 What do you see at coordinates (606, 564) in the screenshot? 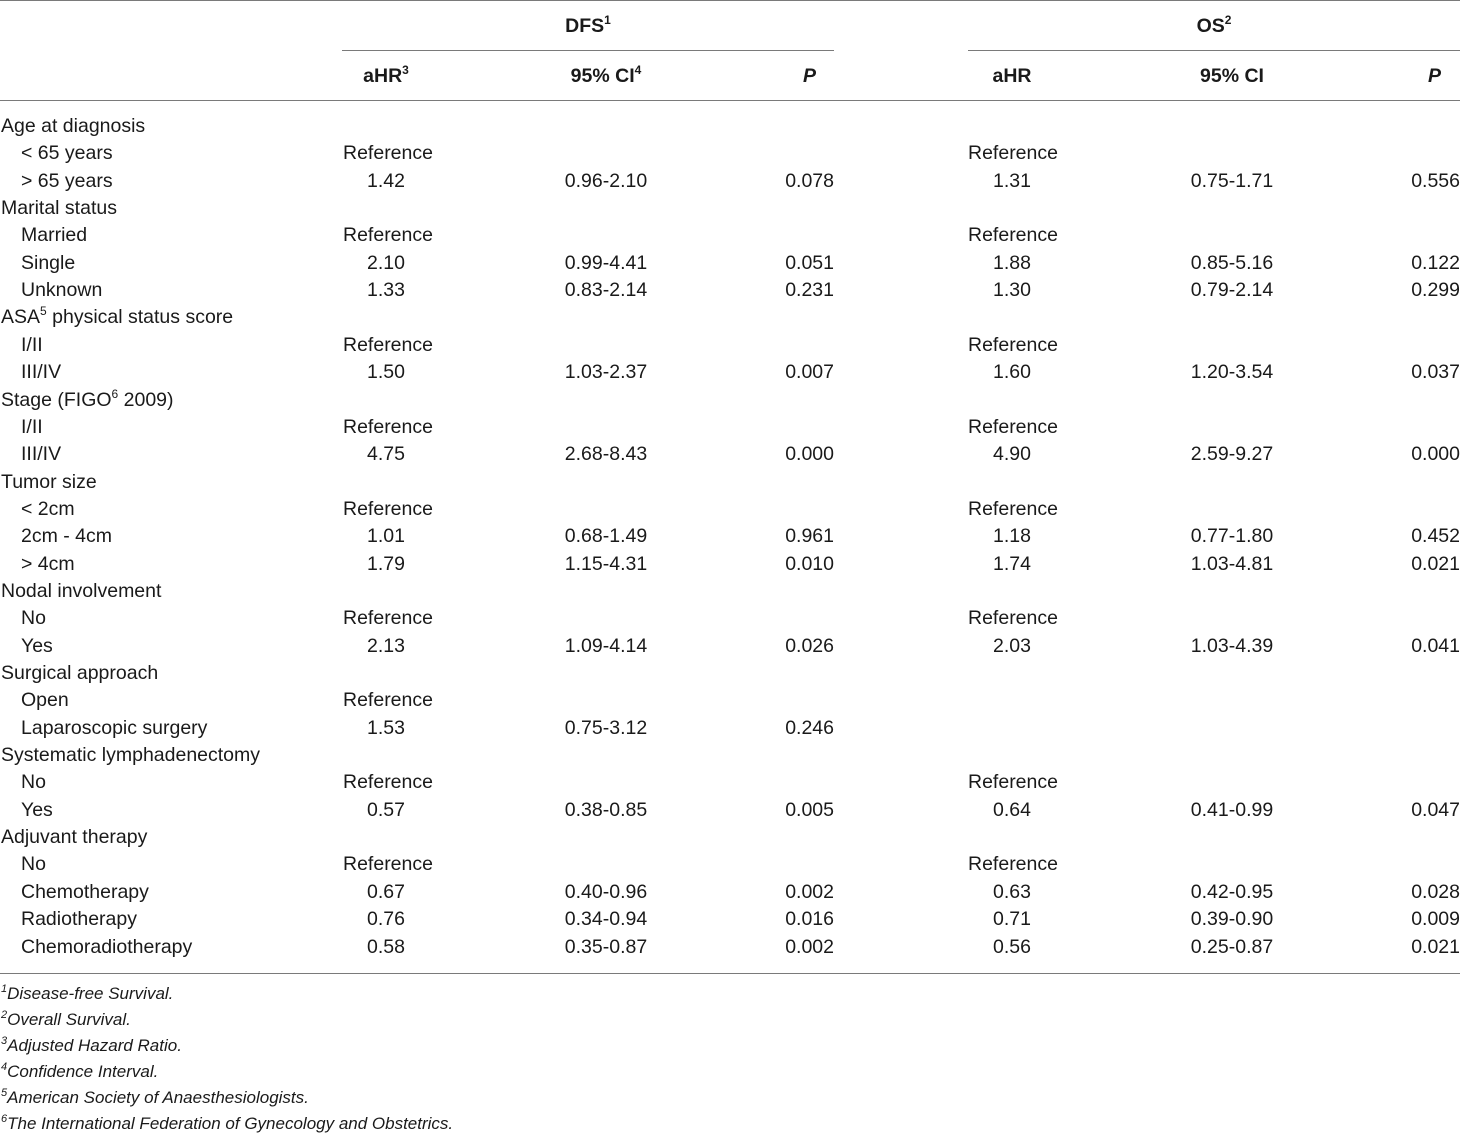
I see `dfs-ci-cell: 1.15-4.31` at bounding box center [606, 564].